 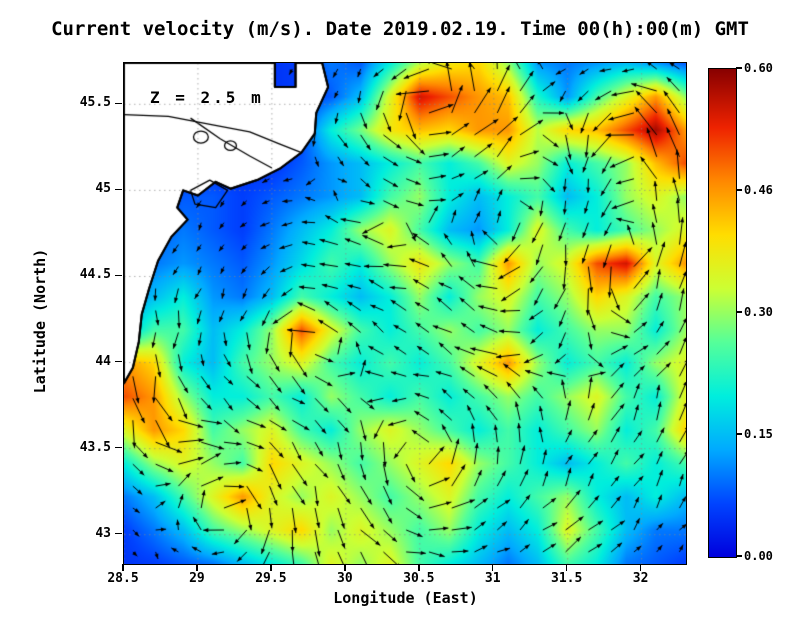 What do you see at coordinates (95, 103) in the screenshot?
I see `y-tick-label: 45.5` at bounding box center [95, 103].